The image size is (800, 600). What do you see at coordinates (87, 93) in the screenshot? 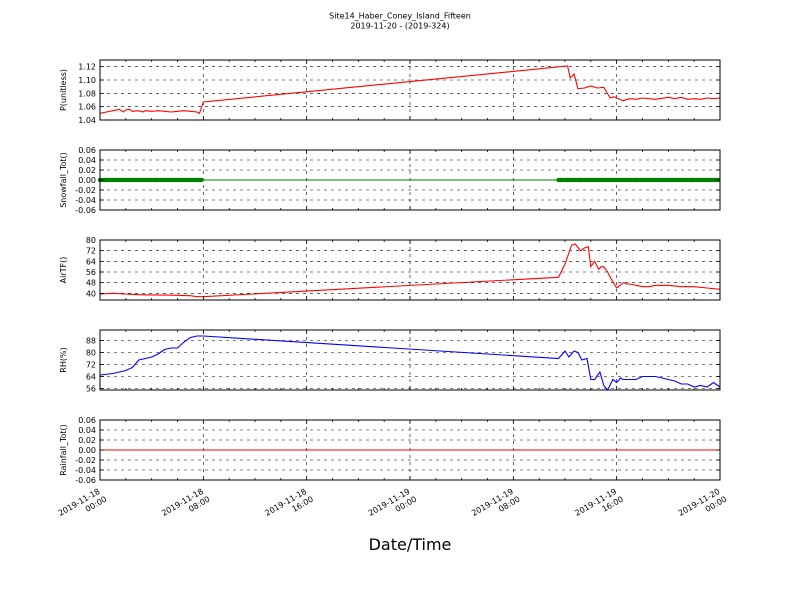
I see `y-tick-label: 1.08` at bounding box center [87, 93].